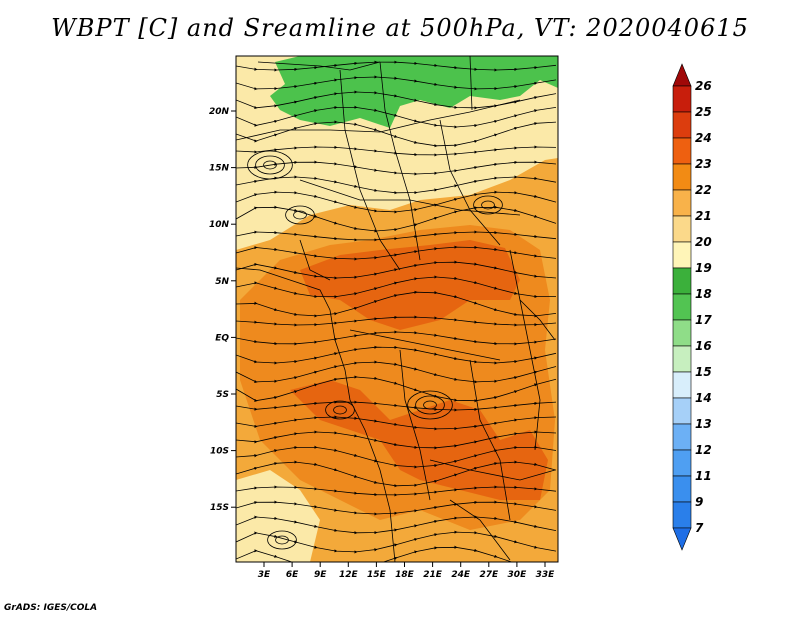  Describe the element at coordinates (703, 450) in the screenshot. I see `colorbar-label: 12` at that location.